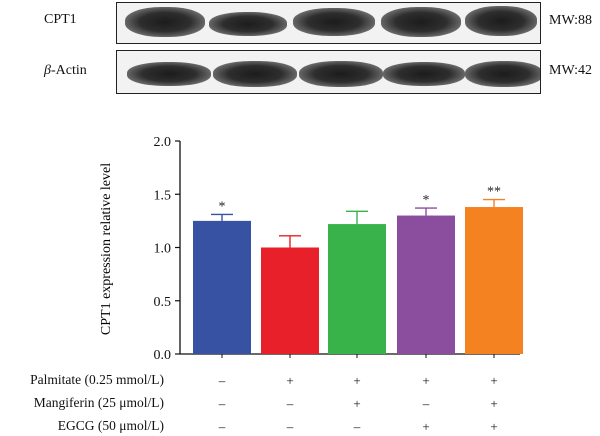 The width and height of the screenshot is (600, 436). I want to click on blot-label-actin-suffix: -Actin, so click(68, 70).